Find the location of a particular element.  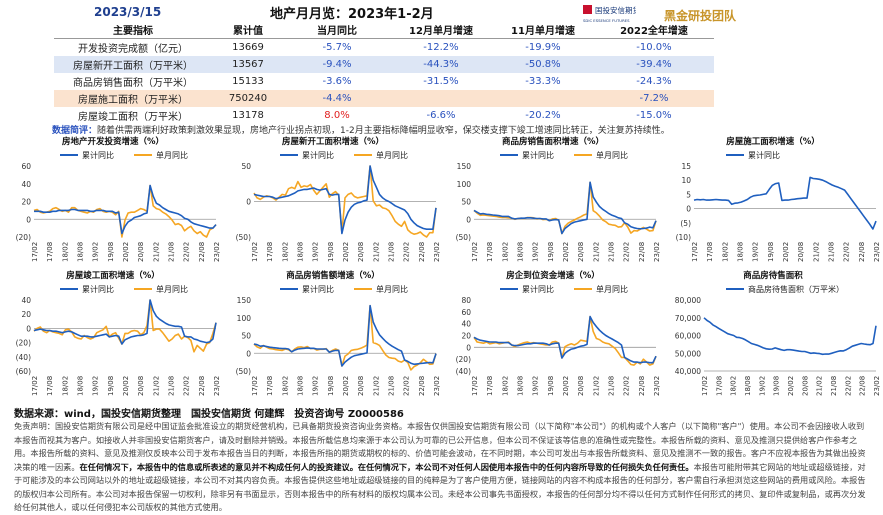

y-tick-label: 50,000 is located at coordinates (688, 353).